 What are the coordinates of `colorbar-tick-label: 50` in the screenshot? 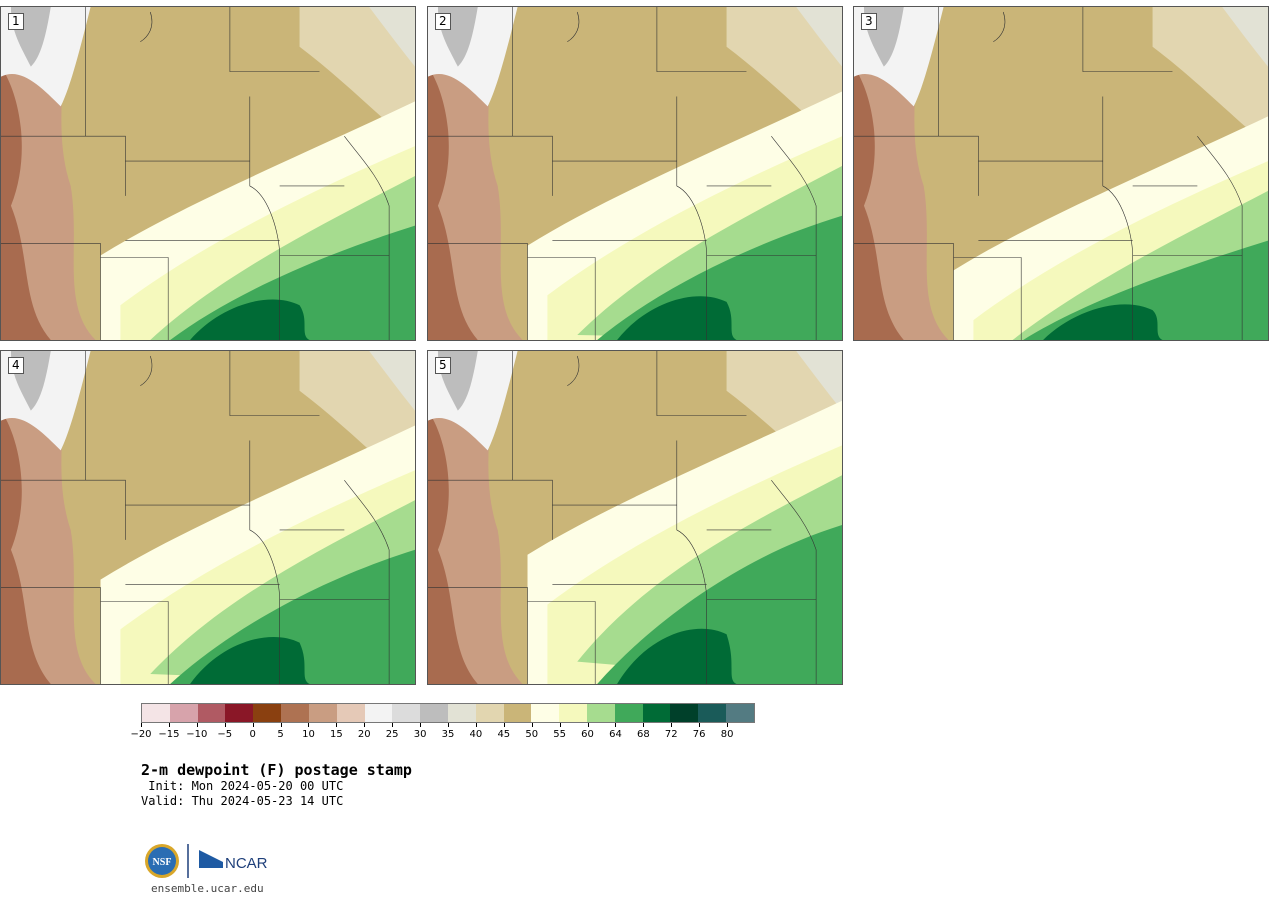 It's located at (532, 734).